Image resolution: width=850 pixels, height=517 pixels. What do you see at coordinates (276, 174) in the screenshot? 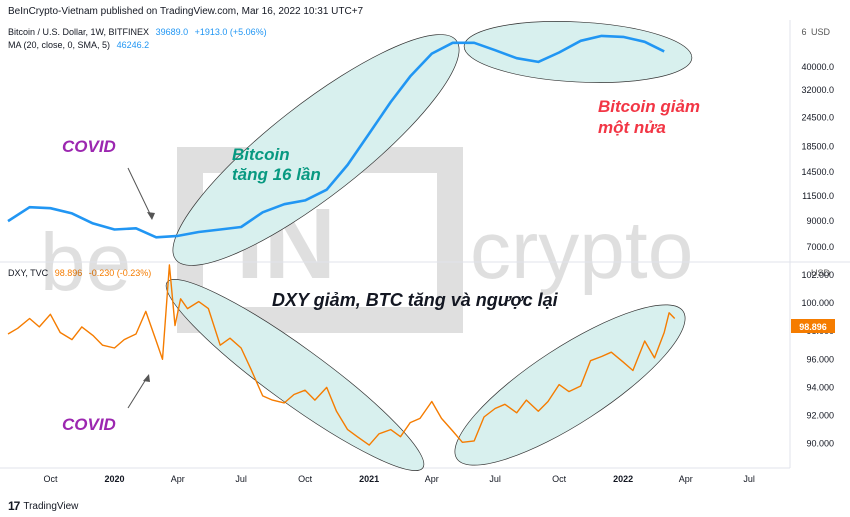
I see `annot-btc-up-2: tăng 16 lần` at bounding box center [276, 174].